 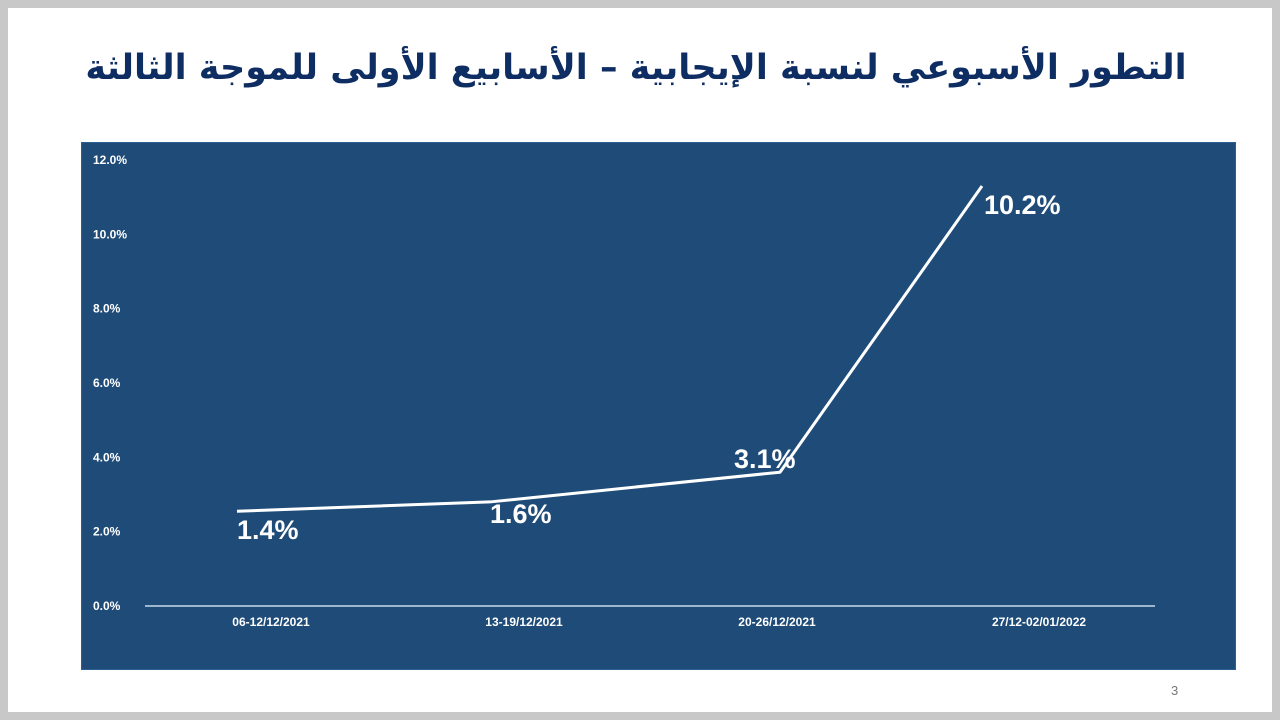 I want to click on y-tick-label: 10.0%, so click(x=110, y=234).